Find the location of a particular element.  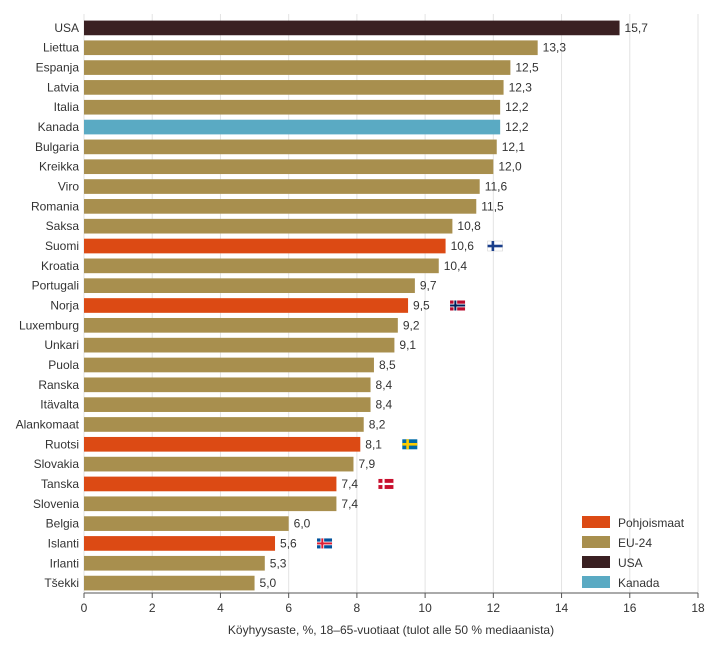

x-tick-label: 18 is located at coordinates (698, 608).